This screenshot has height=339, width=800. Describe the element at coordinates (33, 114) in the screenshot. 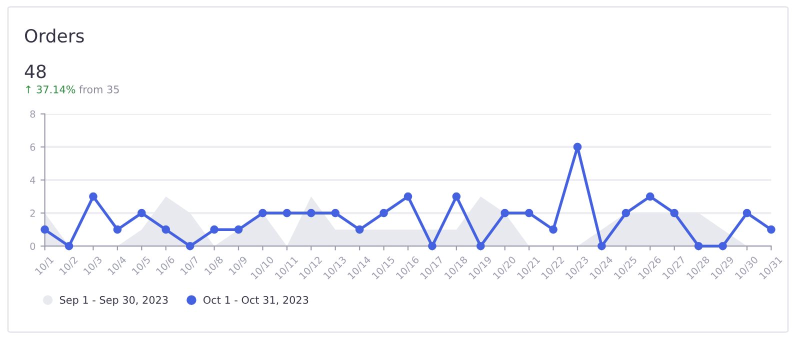

I see `y-tick-label: 8` at that location.